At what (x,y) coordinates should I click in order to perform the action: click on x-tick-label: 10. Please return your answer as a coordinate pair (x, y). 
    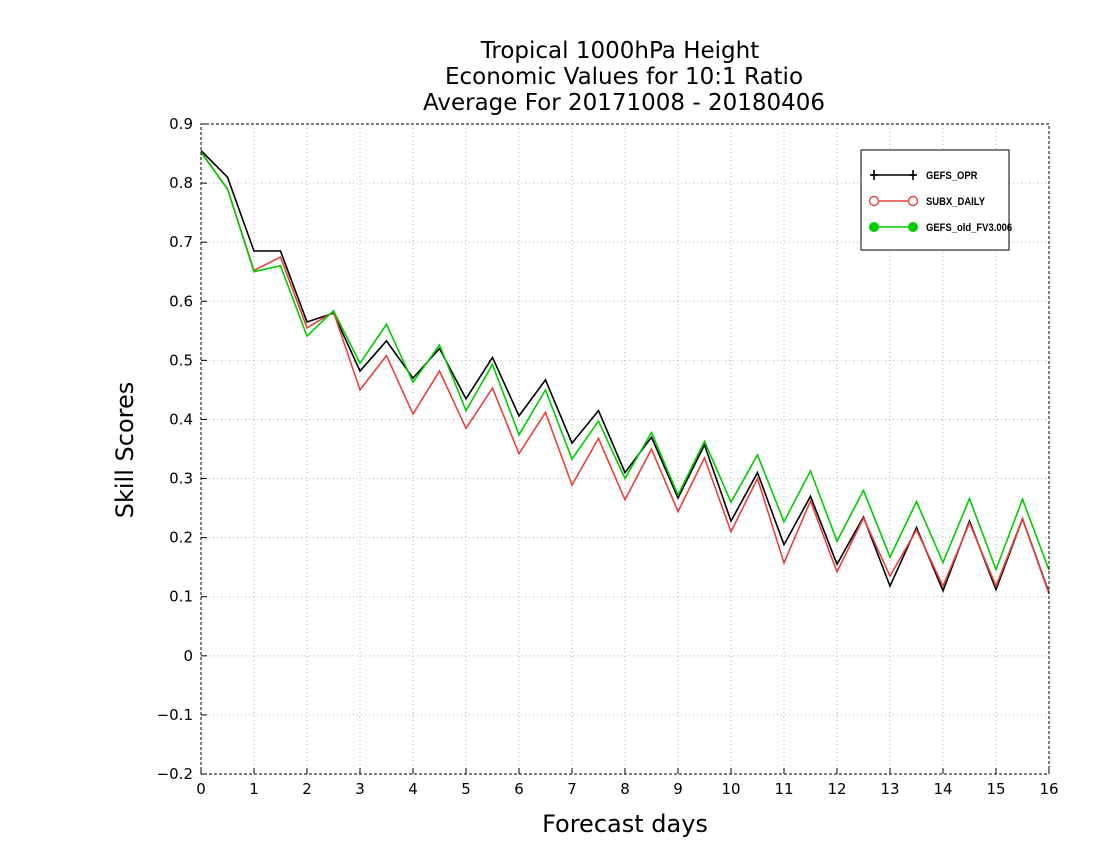
    Looking at the image, I should click on (730, 789).